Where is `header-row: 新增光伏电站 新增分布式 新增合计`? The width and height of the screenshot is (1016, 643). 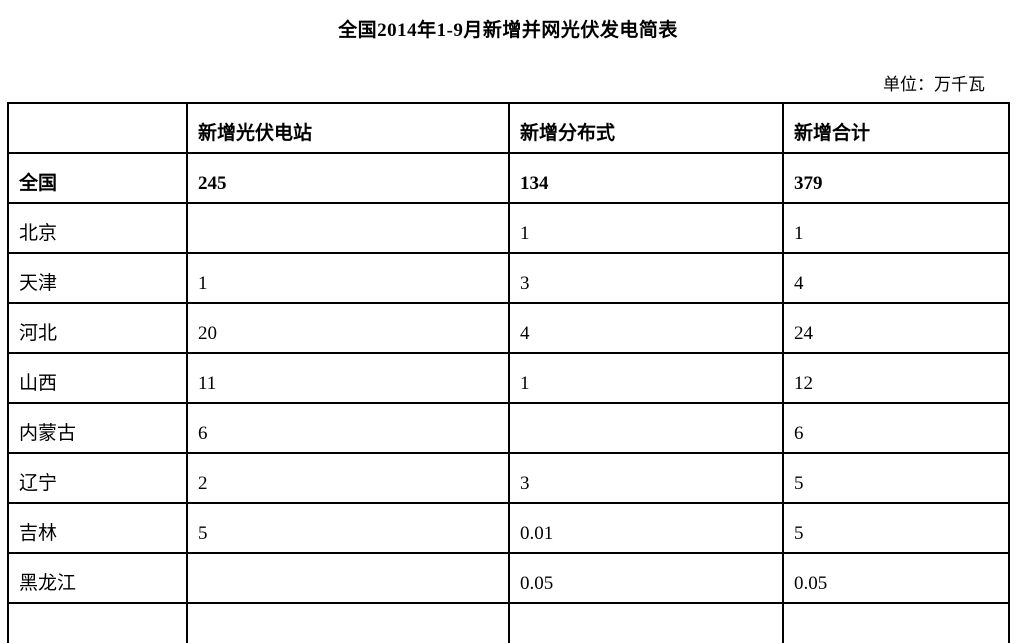 header-row: 新增光伏电站 新增分布式 新增合计 is located at coordinates (508, 128).